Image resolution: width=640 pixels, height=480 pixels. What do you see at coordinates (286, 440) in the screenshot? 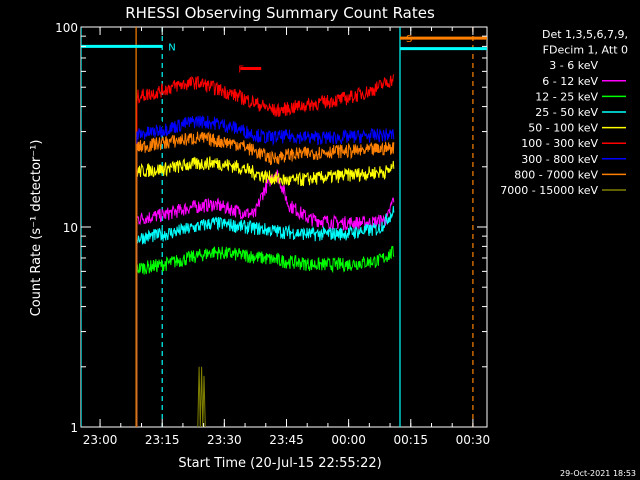
I see `x-tick-label: 23:45` at bounding box center [286, 440].